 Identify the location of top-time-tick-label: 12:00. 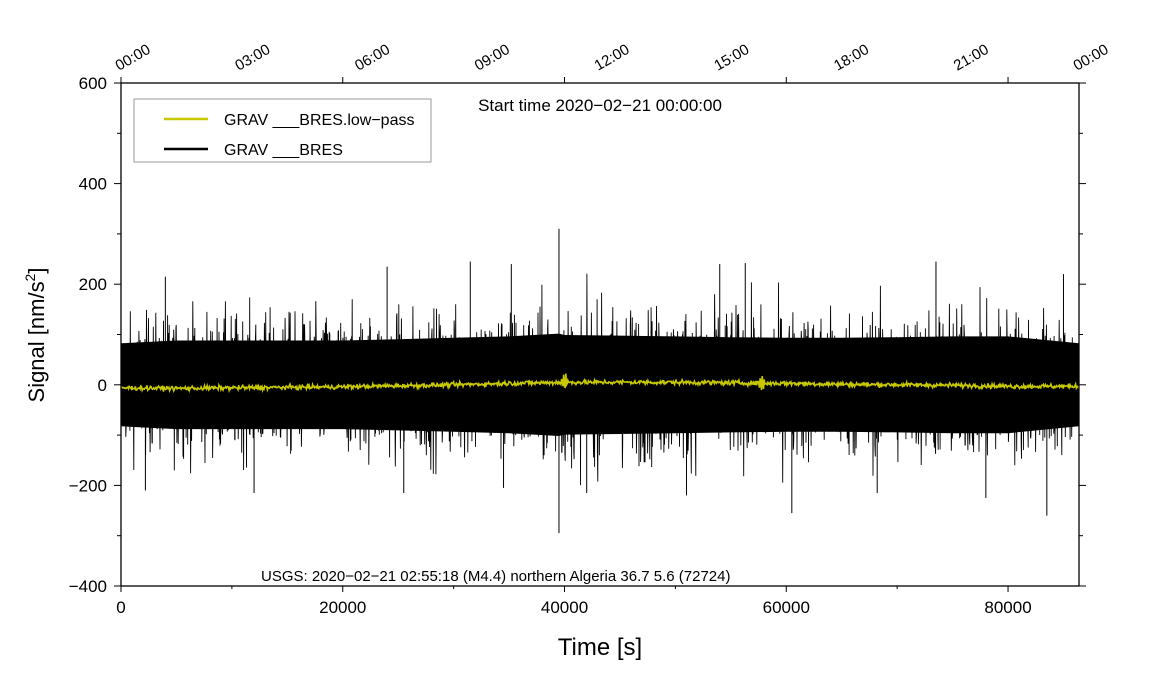
(612, 57).